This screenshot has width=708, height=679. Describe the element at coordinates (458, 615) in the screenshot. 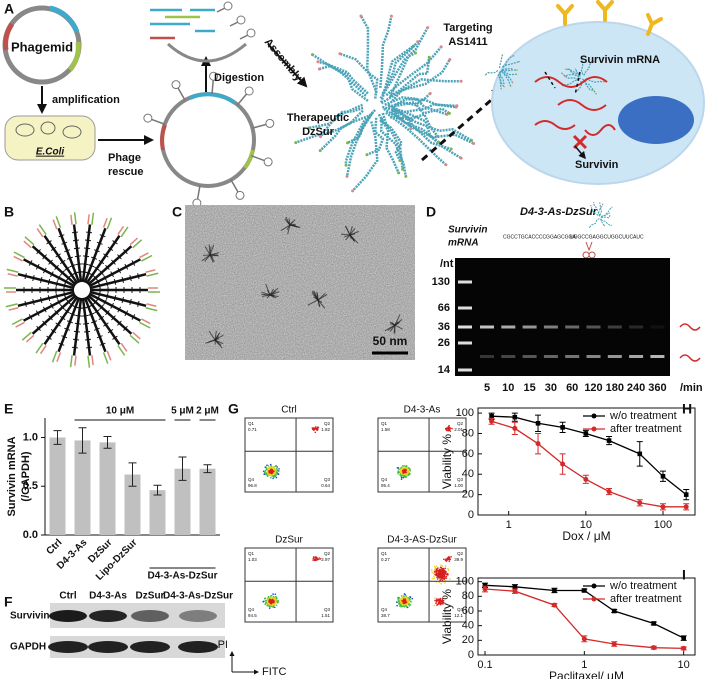

I see `quadrant-value: 12.1` at that location.